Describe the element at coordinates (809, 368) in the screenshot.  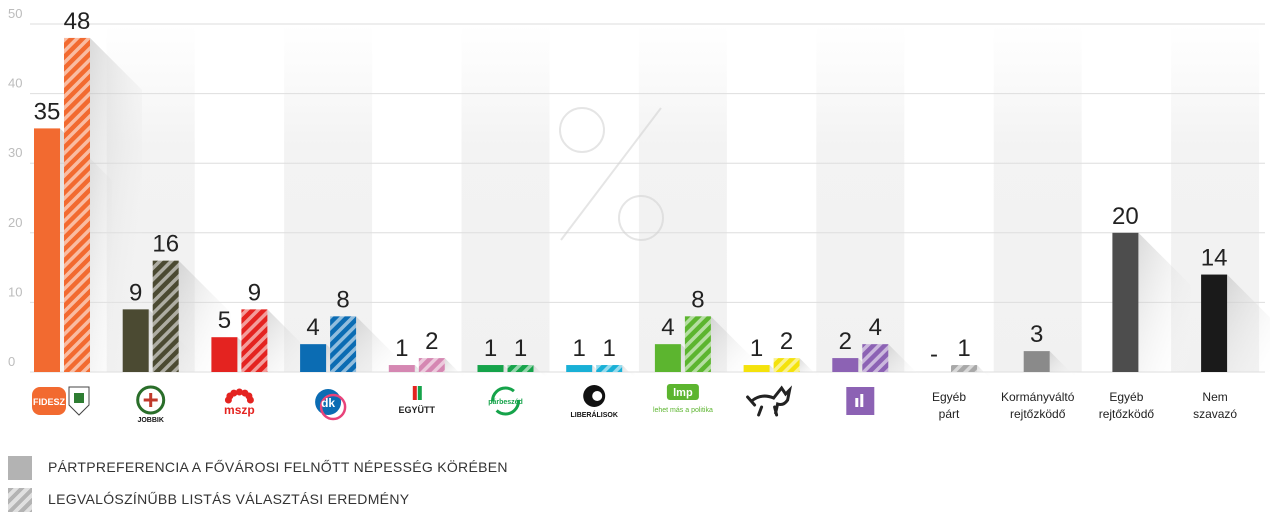
I see `bar-election-mkkp-shadow` at that location.